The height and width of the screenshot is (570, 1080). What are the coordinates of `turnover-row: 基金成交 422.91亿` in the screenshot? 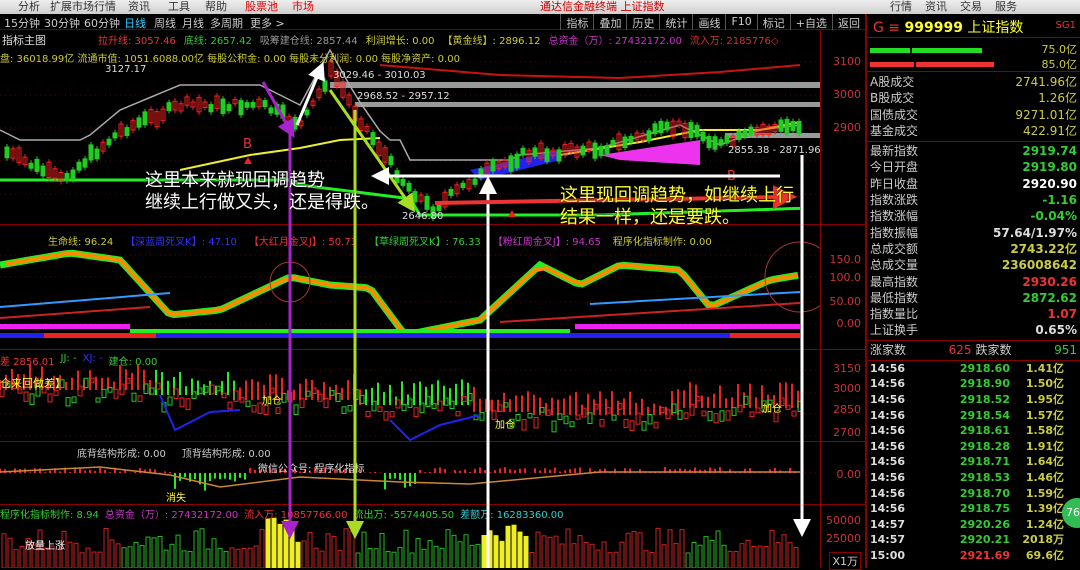 It's located at (973, 131).